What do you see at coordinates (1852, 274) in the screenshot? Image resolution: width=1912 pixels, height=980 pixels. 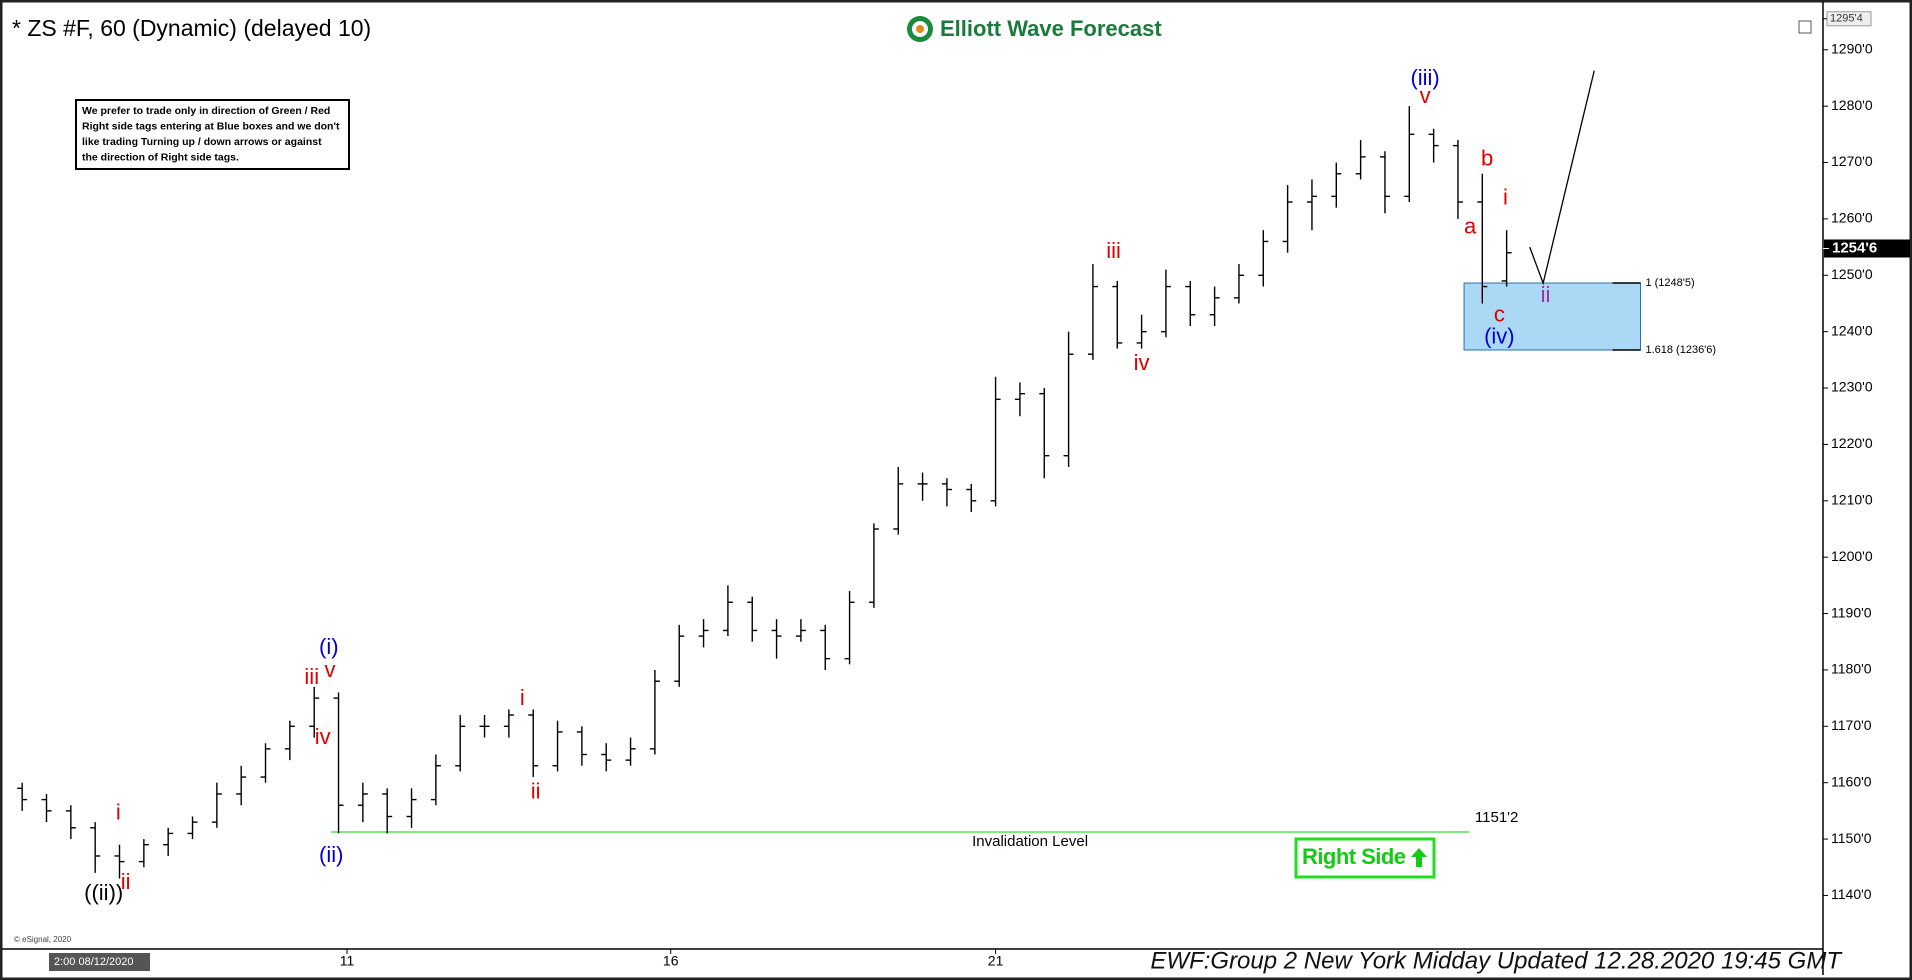 I see `y-tick-label: 1250'0` at bounding box center [1852, 274].